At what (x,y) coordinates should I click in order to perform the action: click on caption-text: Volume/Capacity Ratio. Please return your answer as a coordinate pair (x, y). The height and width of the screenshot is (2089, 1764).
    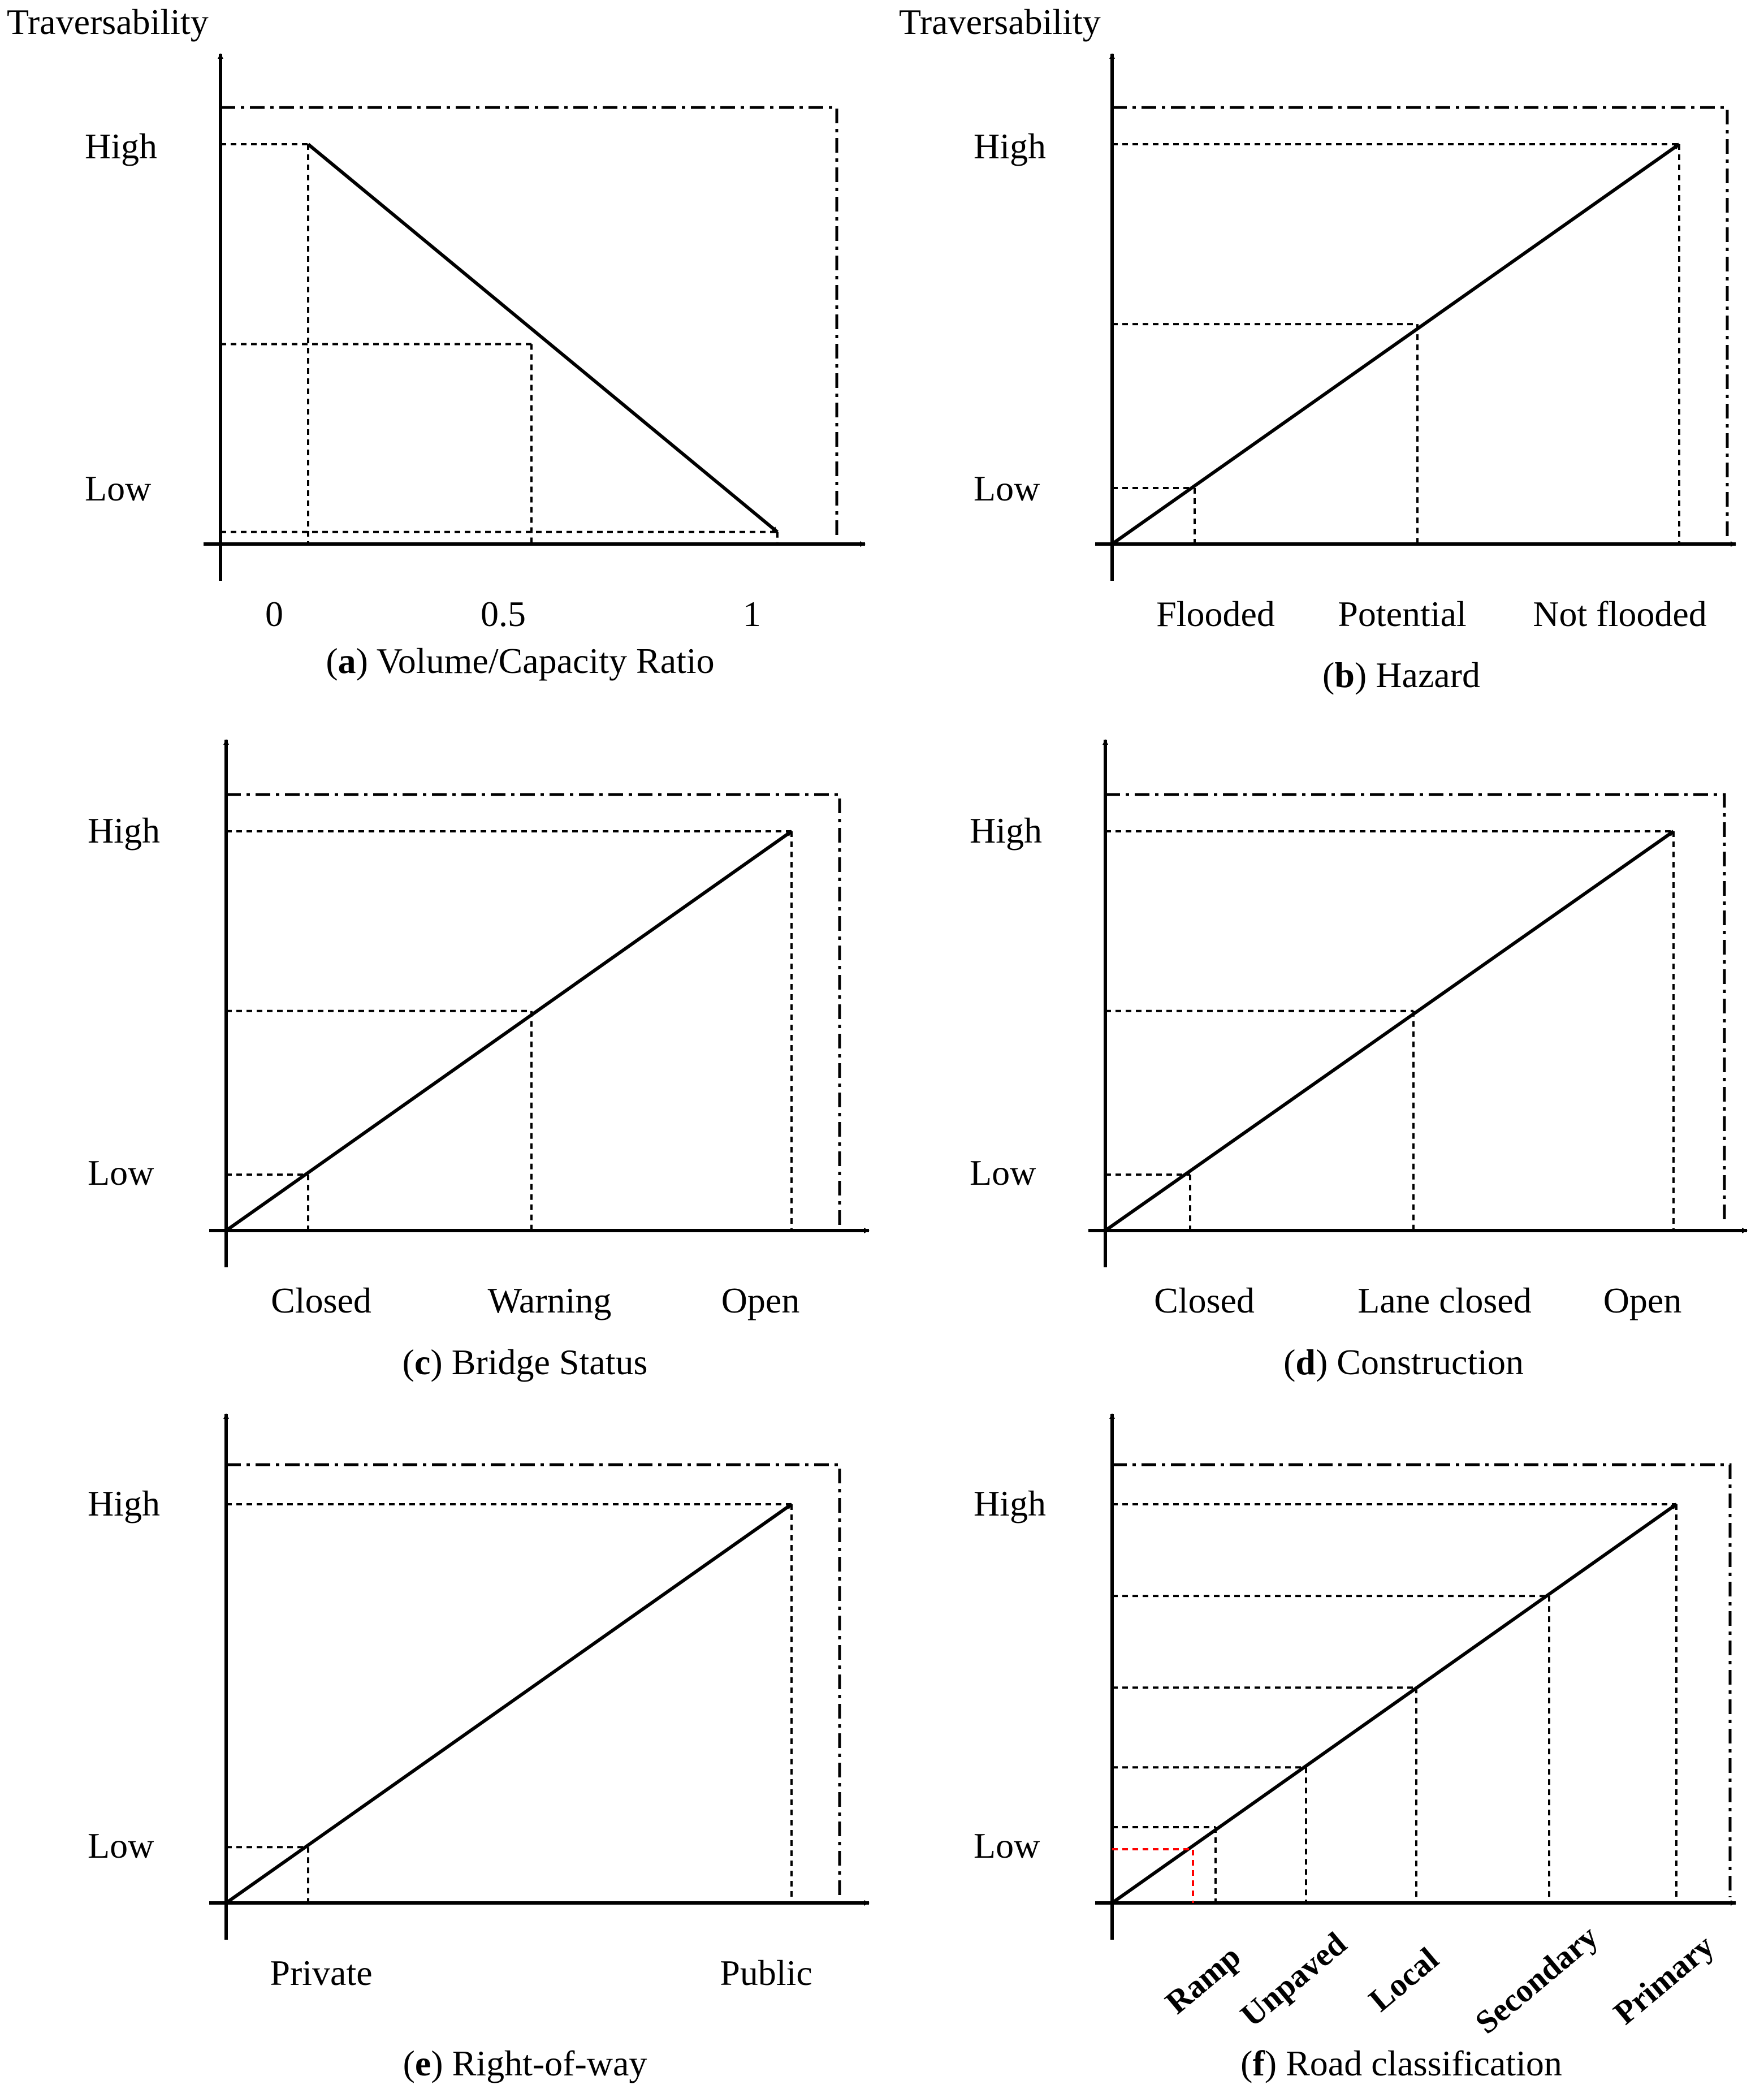
    Looking at the image, I should click on (546, 661).